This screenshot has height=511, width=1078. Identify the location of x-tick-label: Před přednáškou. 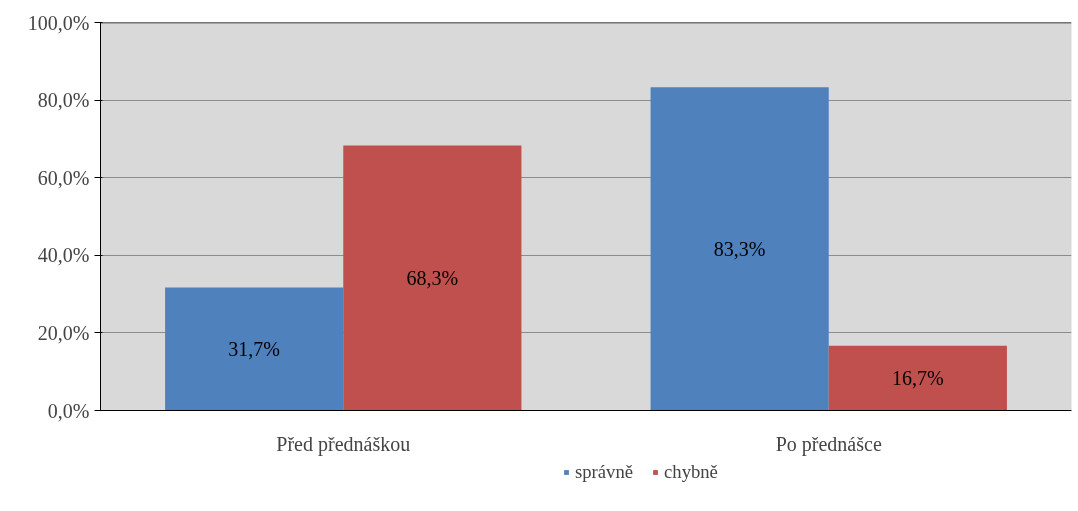
(343, 444).